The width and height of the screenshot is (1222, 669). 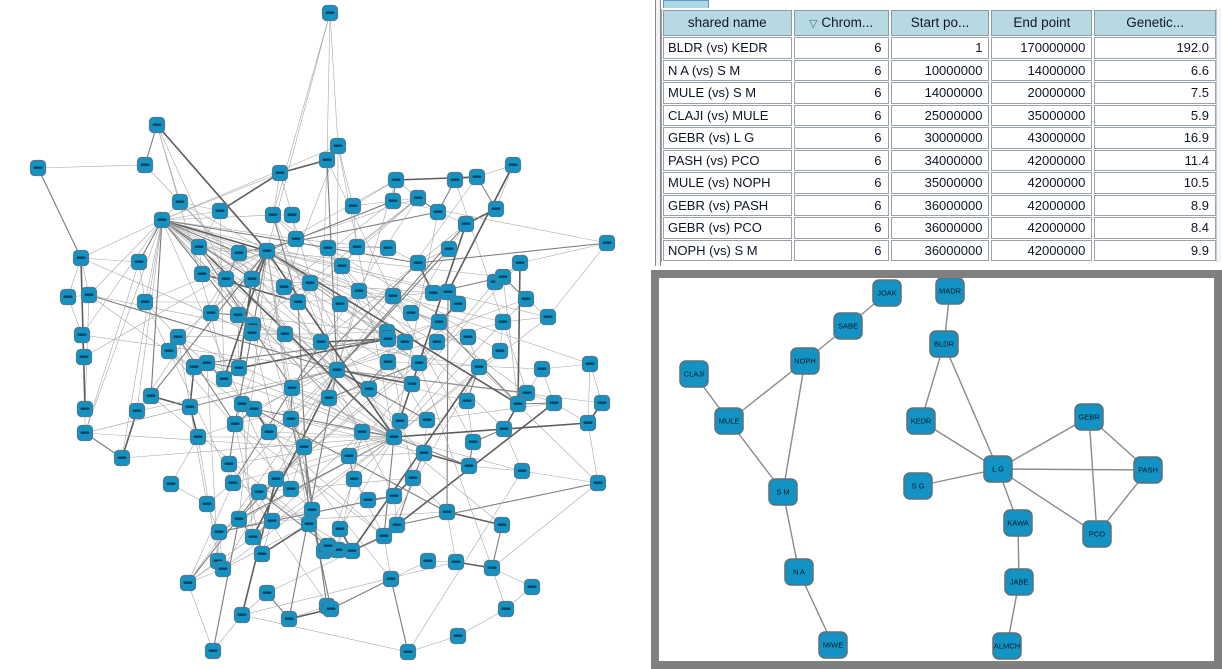 What do you see at coordinates (940, 138) in the screenshot?
I see `table-cell: 30000000` at bounding box center [940, 138].